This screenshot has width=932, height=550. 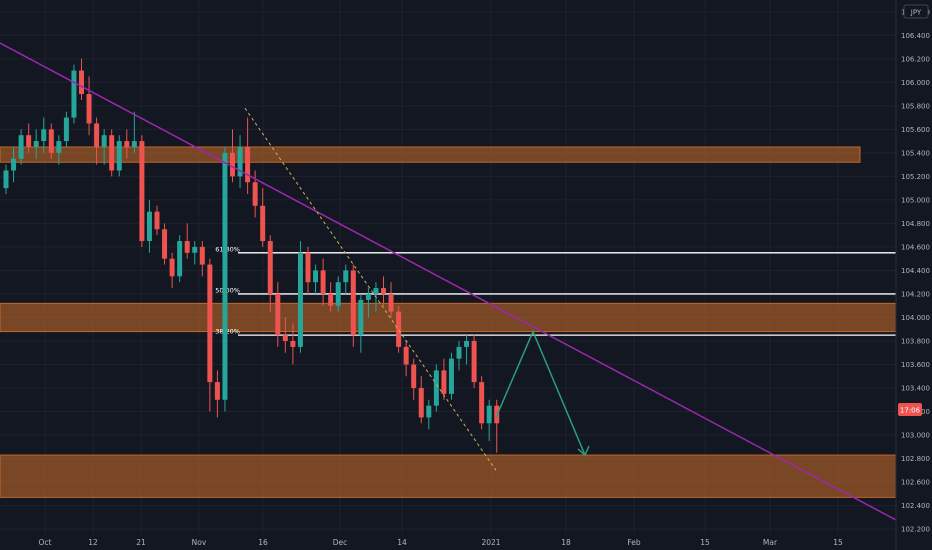 What do you see at coordinates (915, 36) in the screenshot?
I see `y-tick-label: 106.400` at bounding box center [915, 36].